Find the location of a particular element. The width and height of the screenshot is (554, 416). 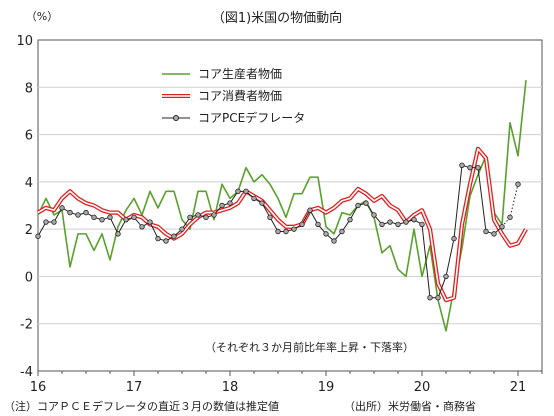

chart-annotation: （それぞれ３か月前比年率上昇・下落率） is located at coordinates (309, 347).